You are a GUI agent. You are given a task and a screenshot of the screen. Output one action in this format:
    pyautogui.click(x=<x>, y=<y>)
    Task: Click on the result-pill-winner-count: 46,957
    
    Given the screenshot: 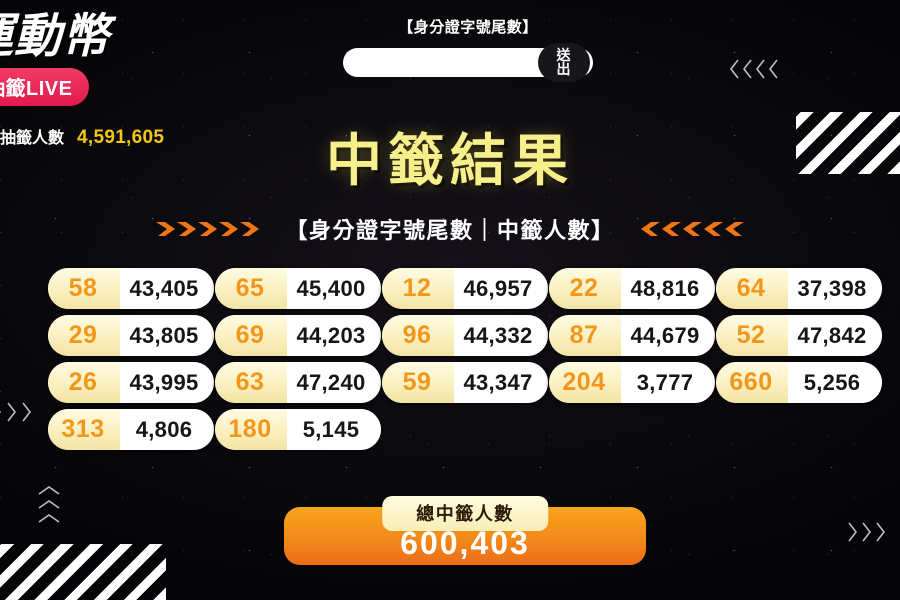 What is the action you would take?
    pyautogui.click(x=501, y=288)
    